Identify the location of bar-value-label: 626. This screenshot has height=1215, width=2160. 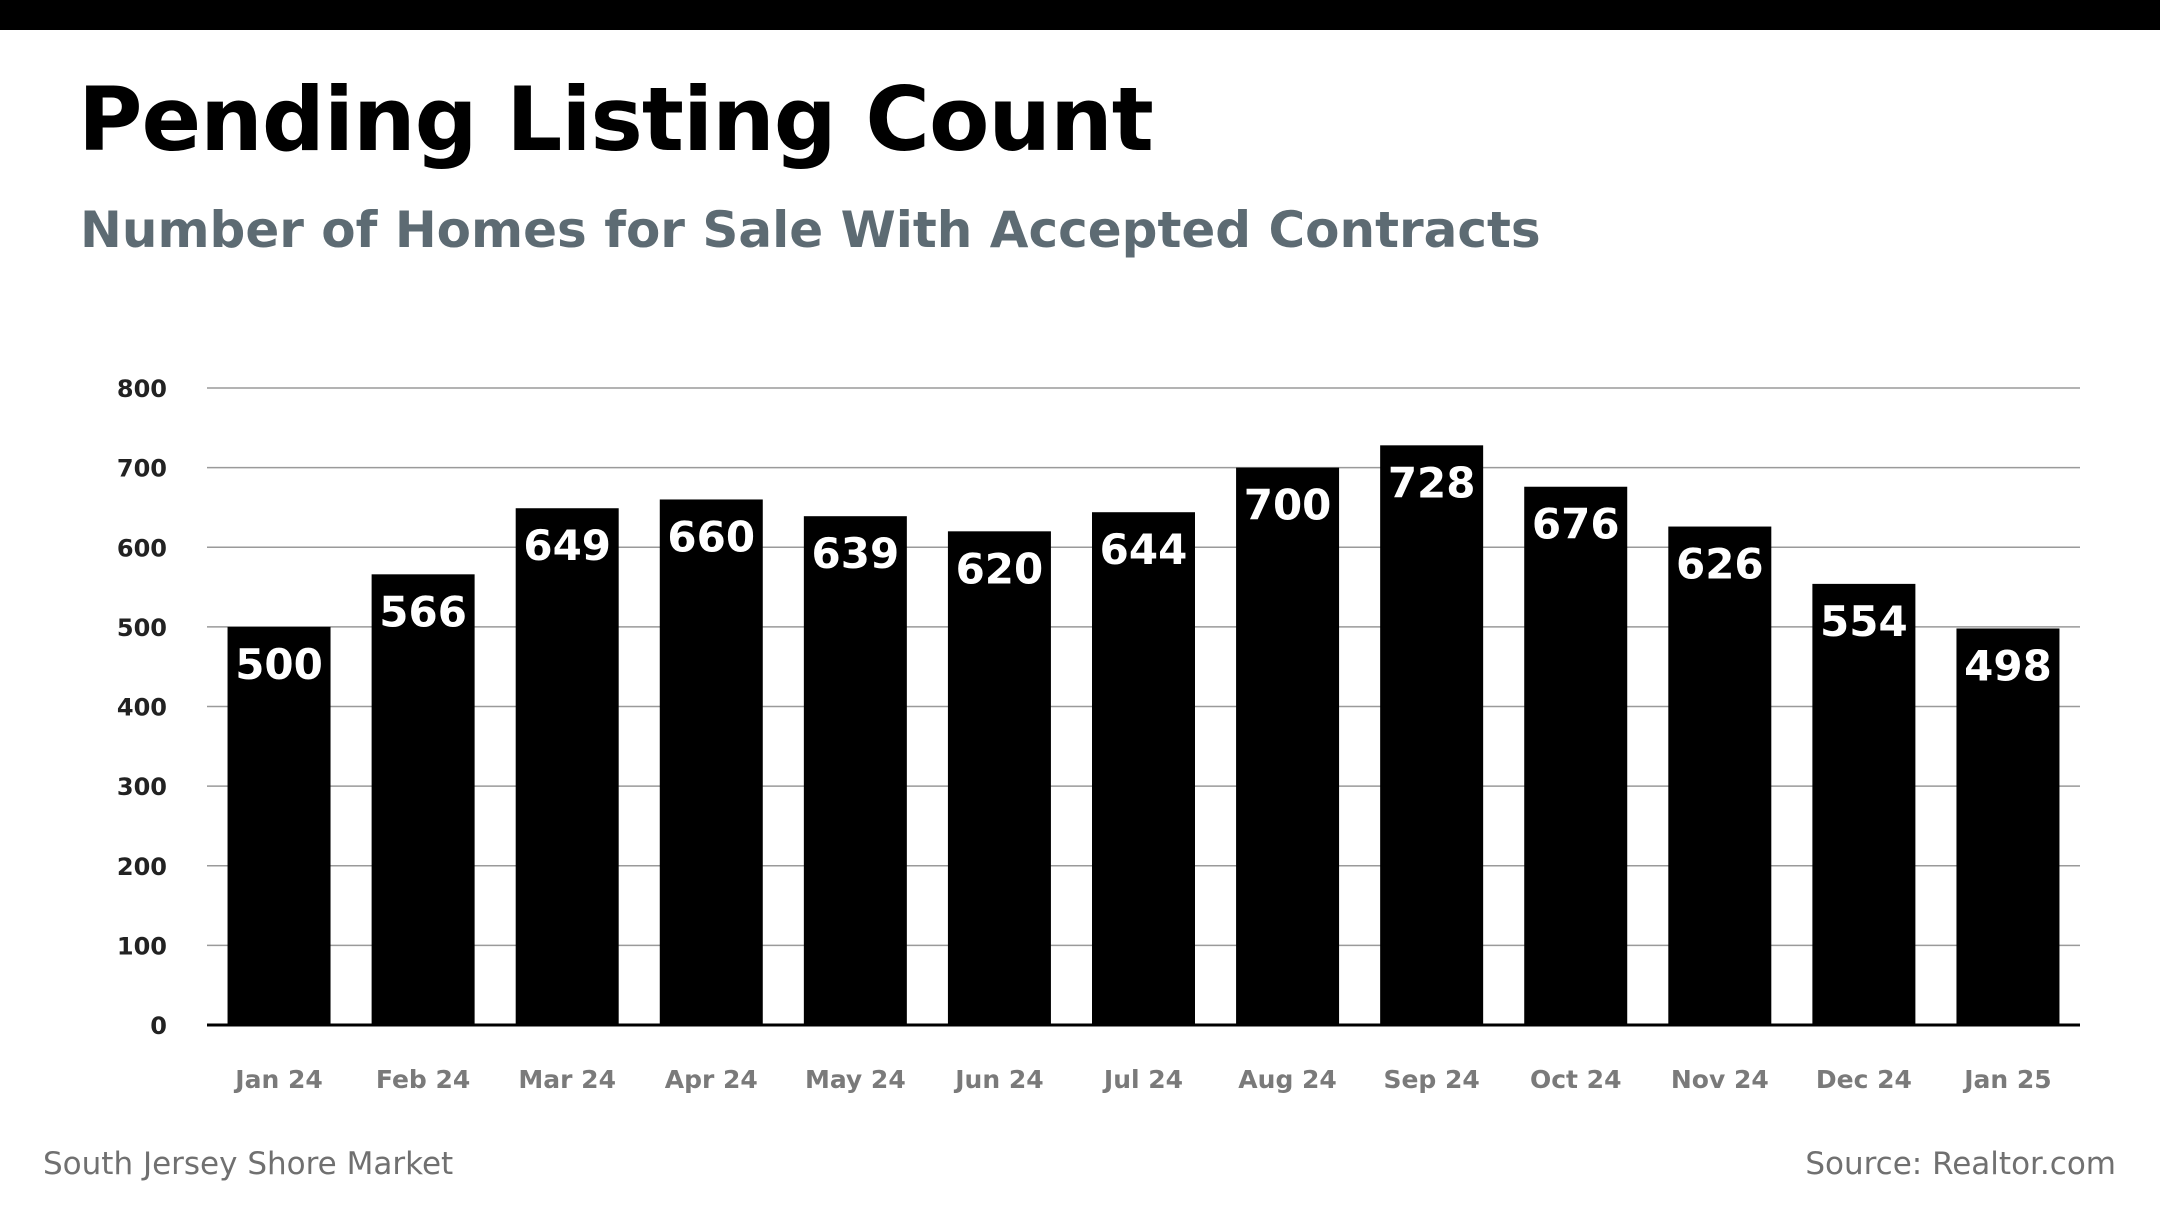
(1720, 564).